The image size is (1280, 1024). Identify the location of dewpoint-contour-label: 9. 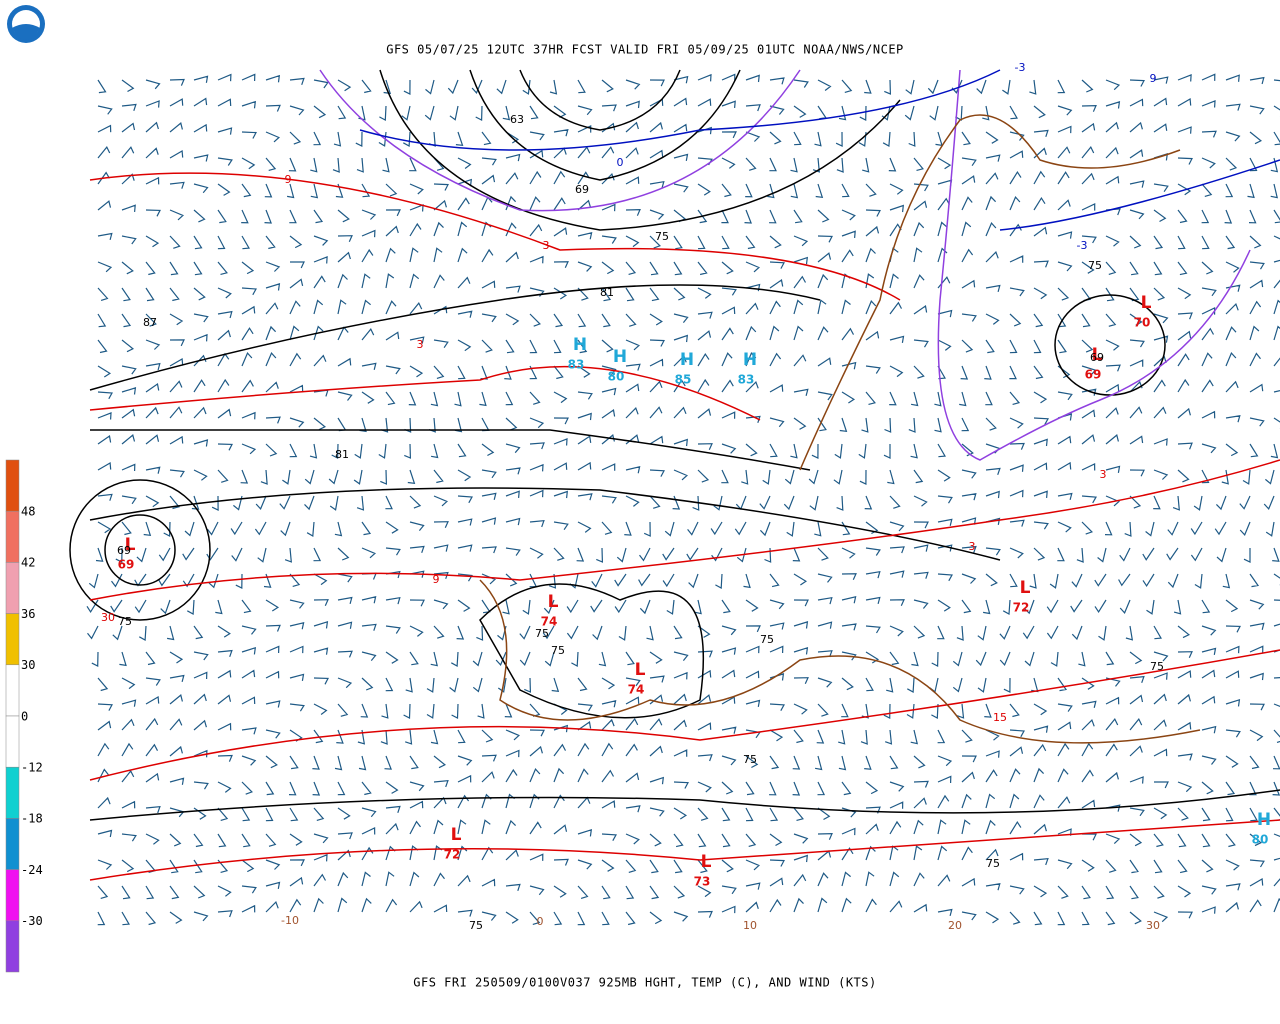
(1153, 78).